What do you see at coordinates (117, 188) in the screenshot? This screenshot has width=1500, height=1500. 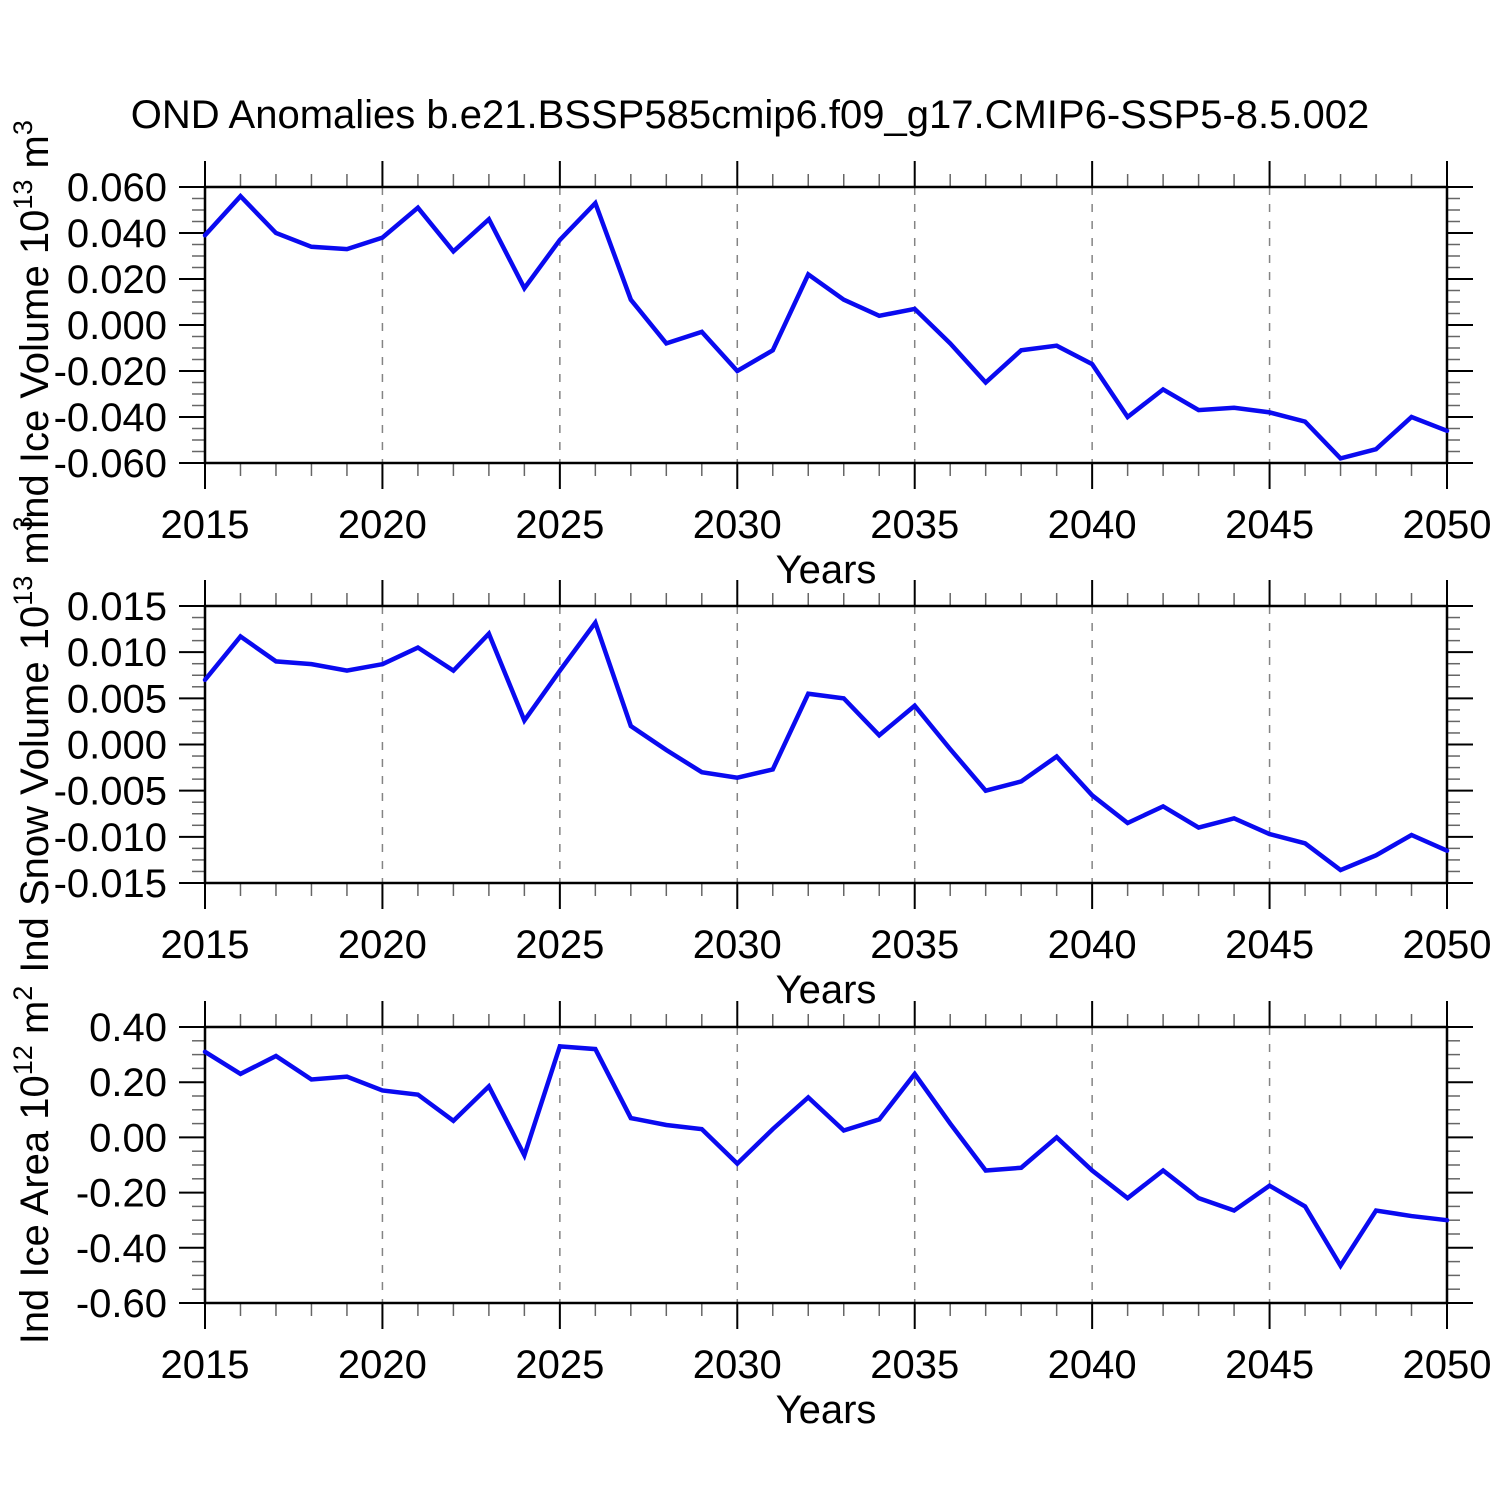 I see `y-tick-label: 0.060` at bounding box center [117, 188].